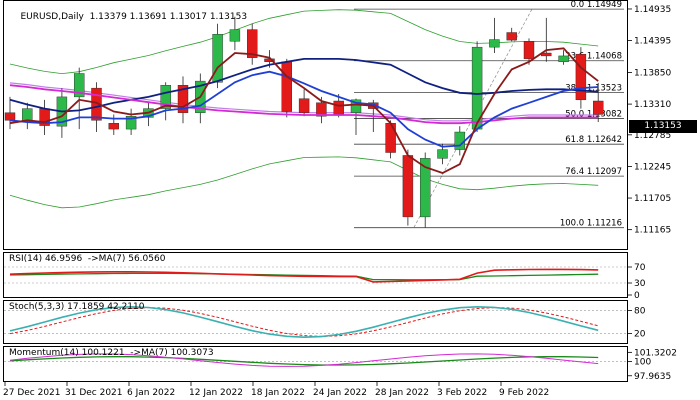  What do you see at coordinates (652, 231) in the screenshot?
I see `price-tick-label: 1.11165` at bounding box center [652, 231].